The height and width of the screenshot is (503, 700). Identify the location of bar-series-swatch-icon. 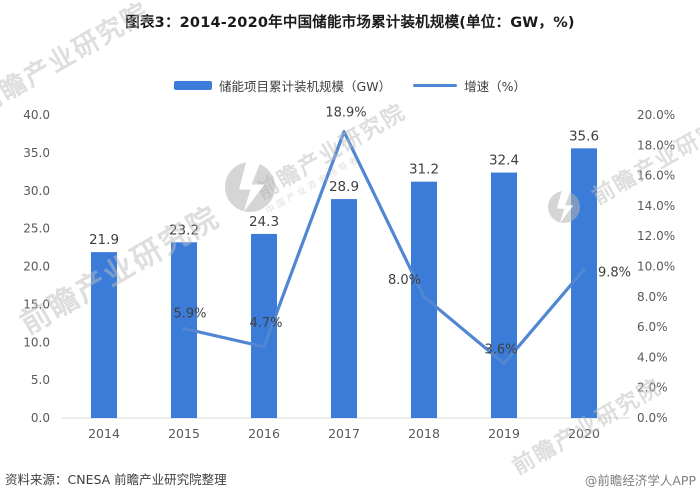
(193, 85).